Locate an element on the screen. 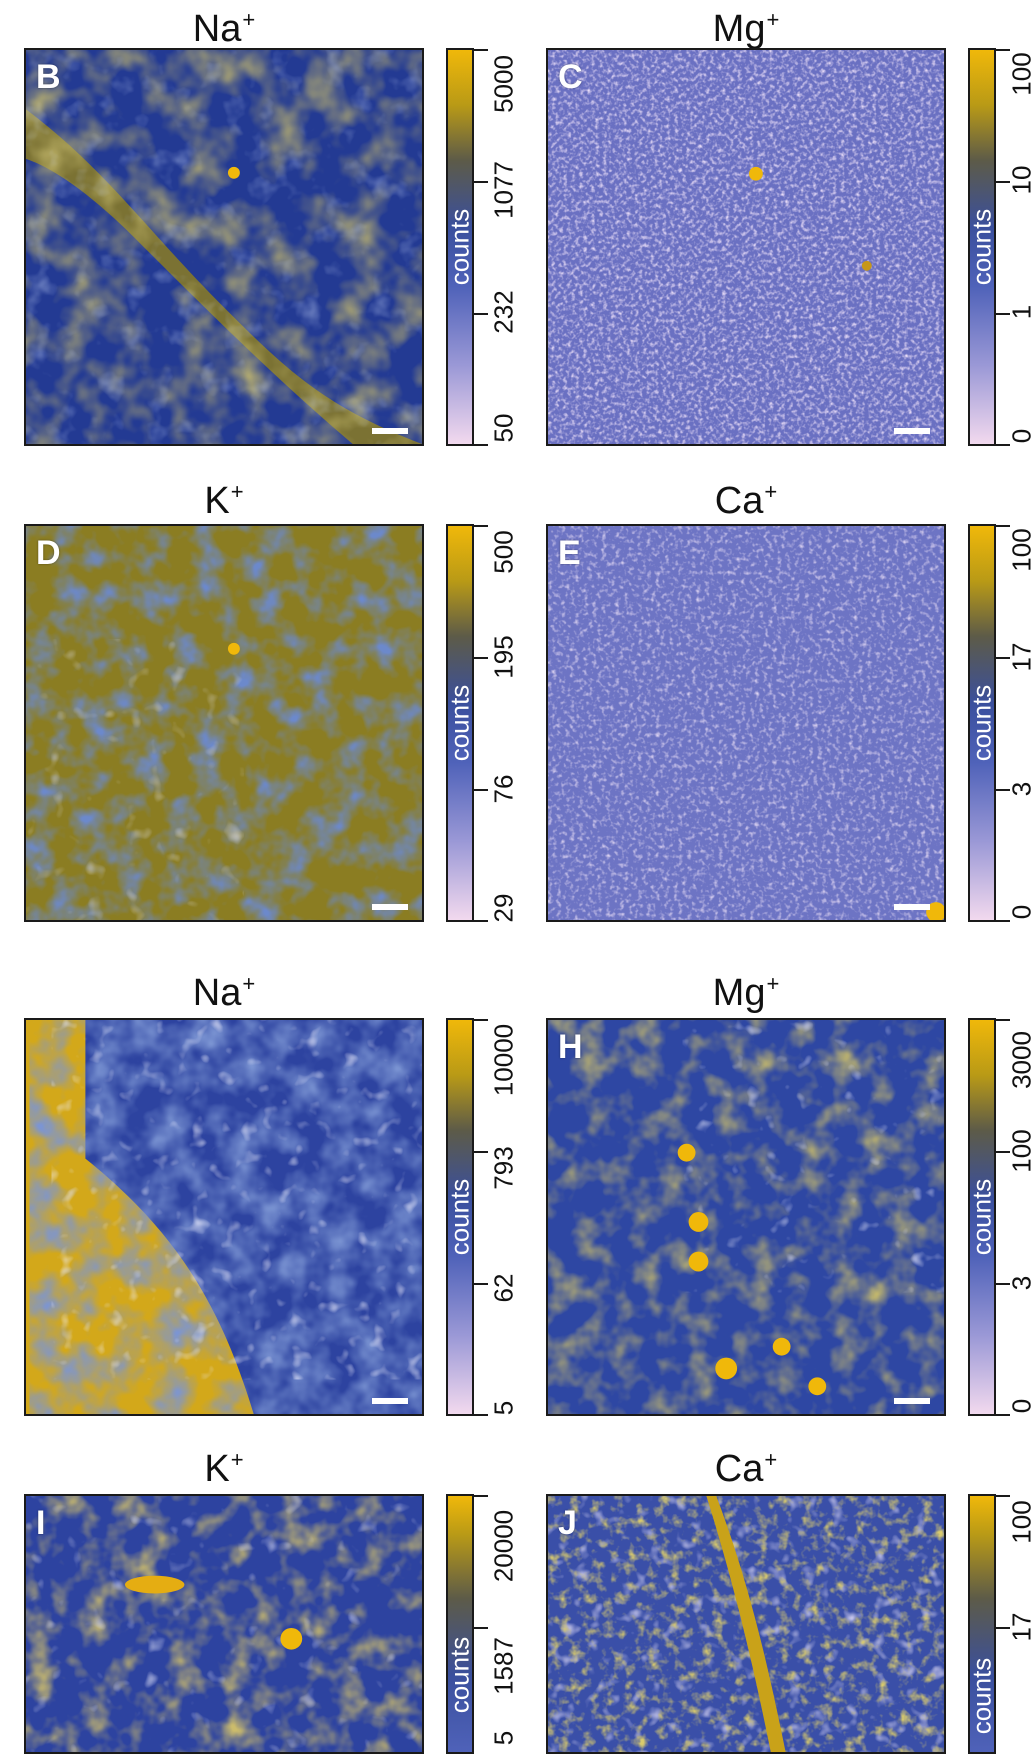 Image resolution: width=1032 pixels, height=1754 pixels. ion-map-image: C is located at coordinates (746, 247).